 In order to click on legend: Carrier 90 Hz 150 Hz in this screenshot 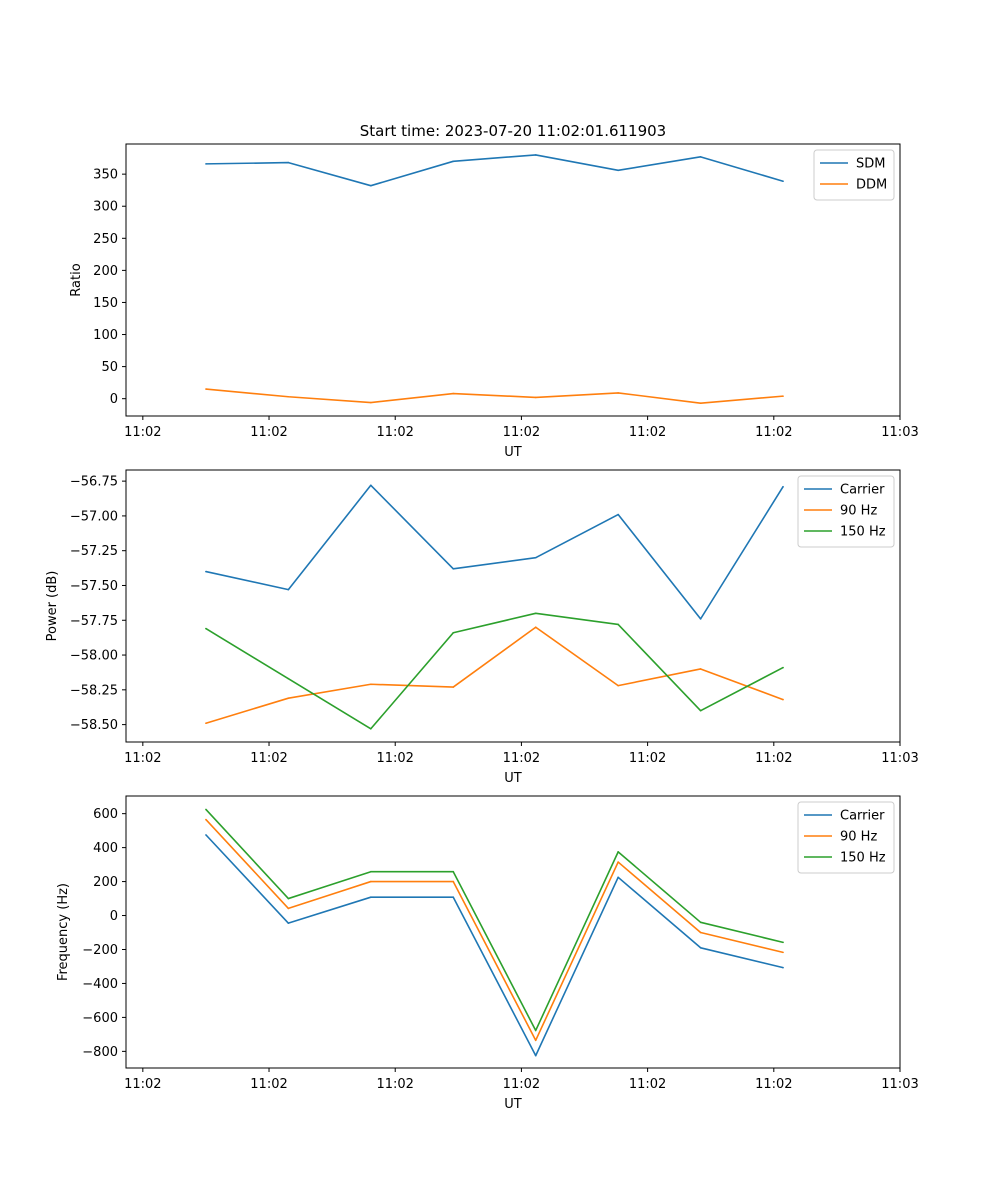, I will do `click(846, 837)`.